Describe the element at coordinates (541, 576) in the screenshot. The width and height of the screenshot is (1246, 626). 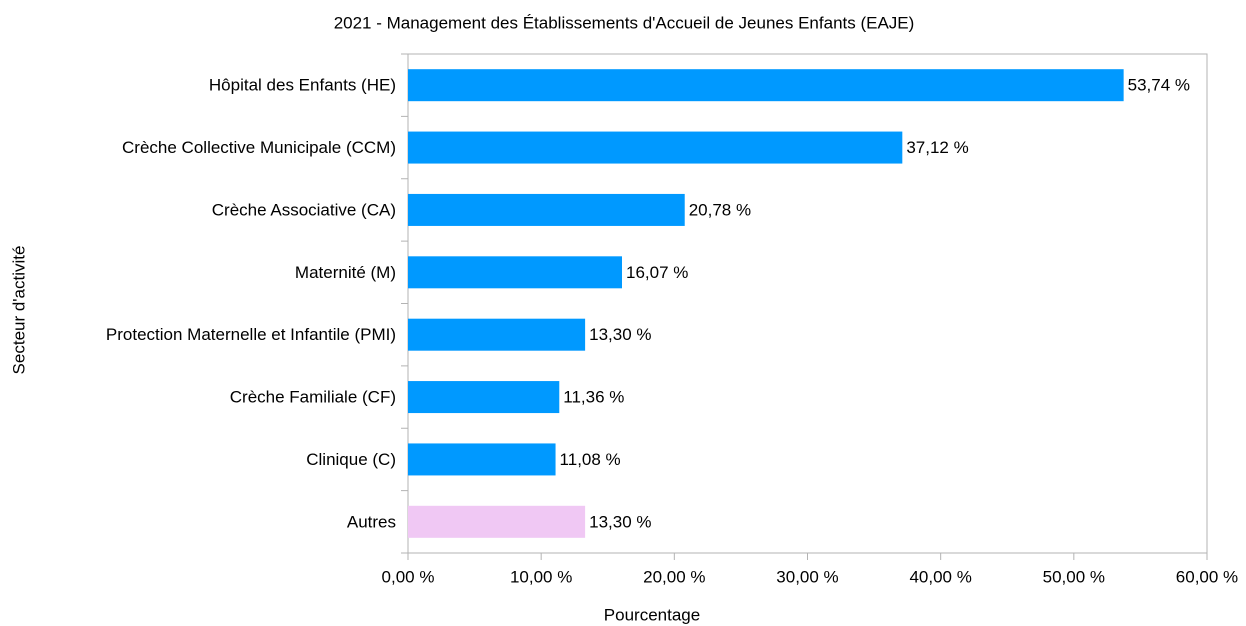
I see `x-tick-label: 10,00 %` at that location.